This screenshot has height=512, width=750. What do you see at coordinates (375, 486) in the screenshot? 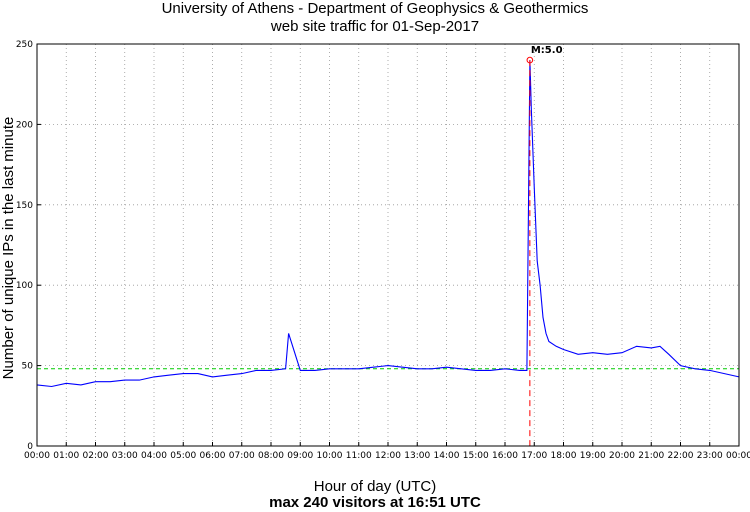
I see `x-axis-label: Hour of day (UTC)` at bounding box center [375, 486].